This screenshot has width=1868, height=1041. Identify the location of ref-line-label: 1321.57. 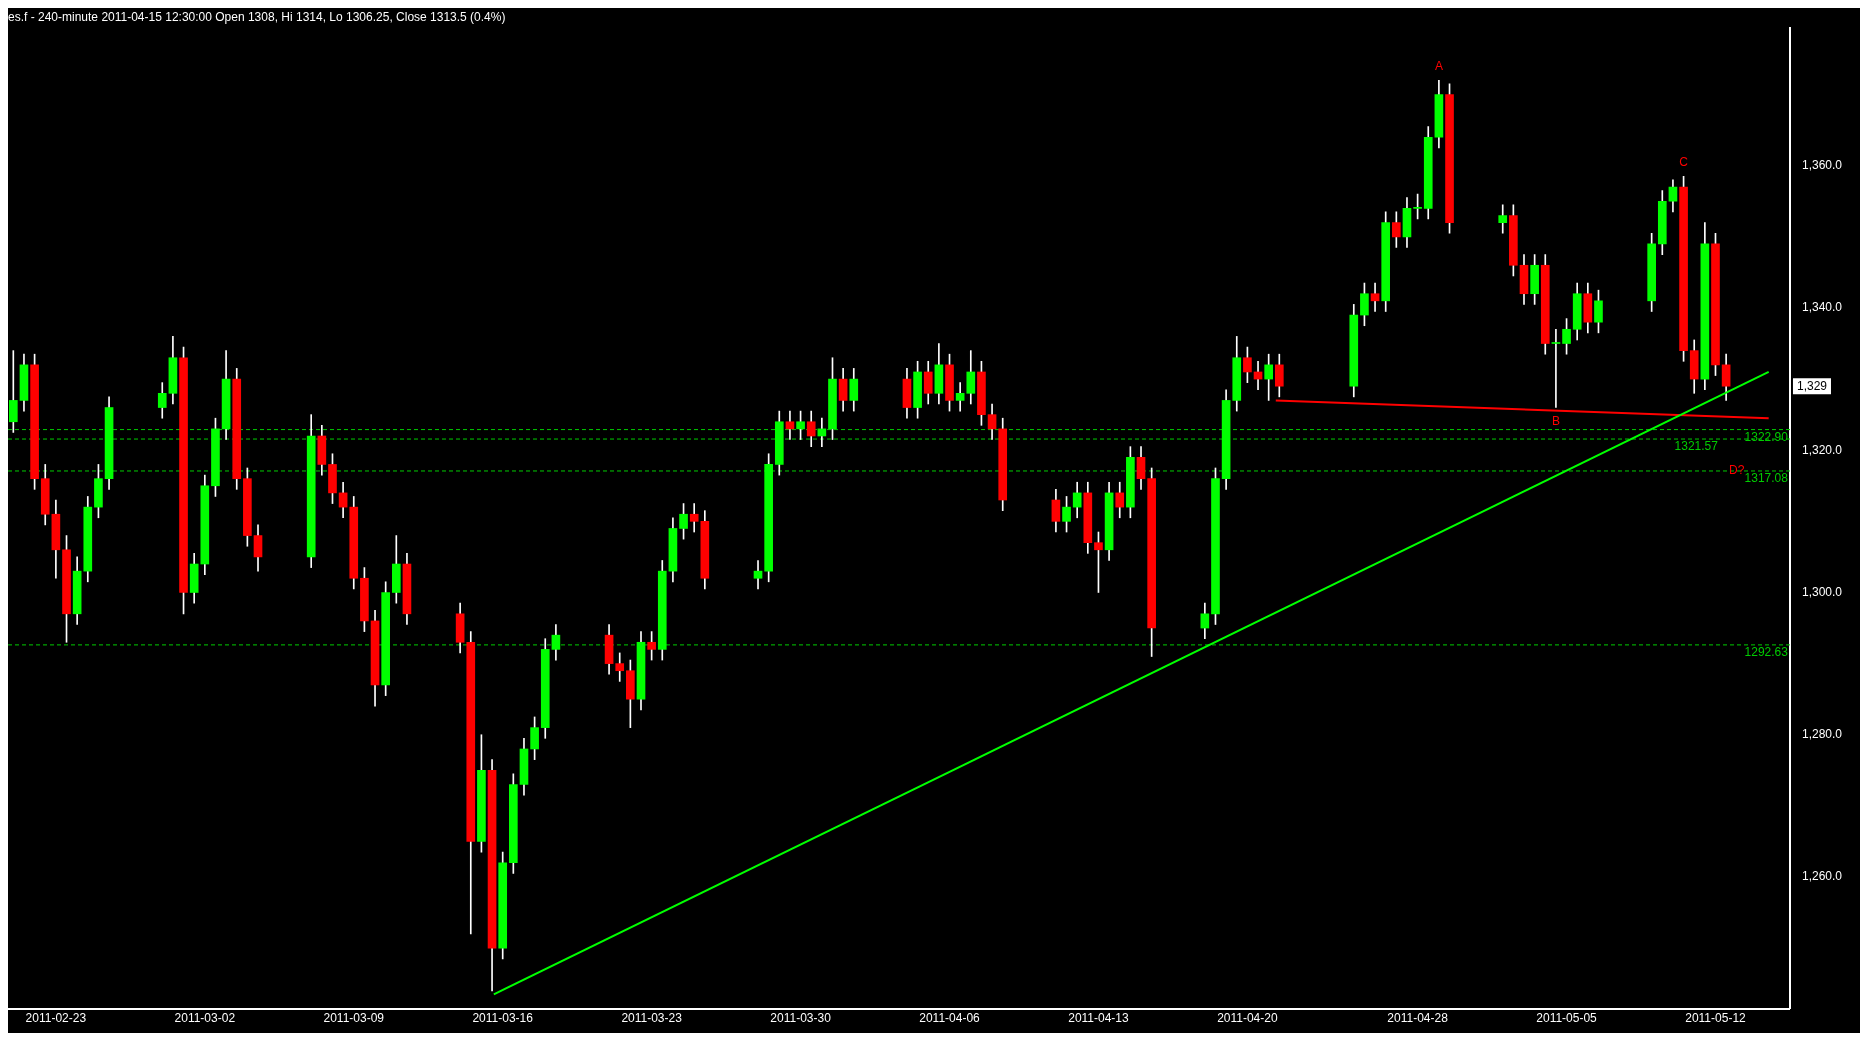
(1696, 446).